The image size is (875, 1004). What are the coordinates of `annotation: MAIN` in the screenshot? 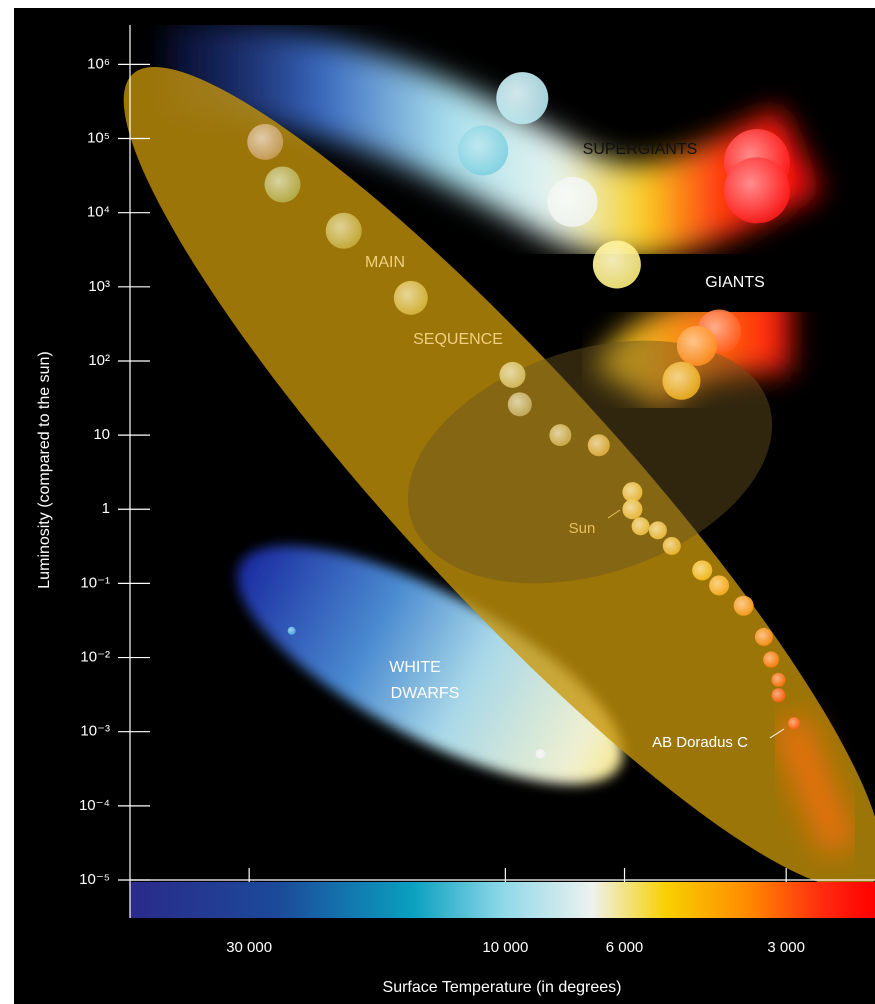 It's located at (385, 262).